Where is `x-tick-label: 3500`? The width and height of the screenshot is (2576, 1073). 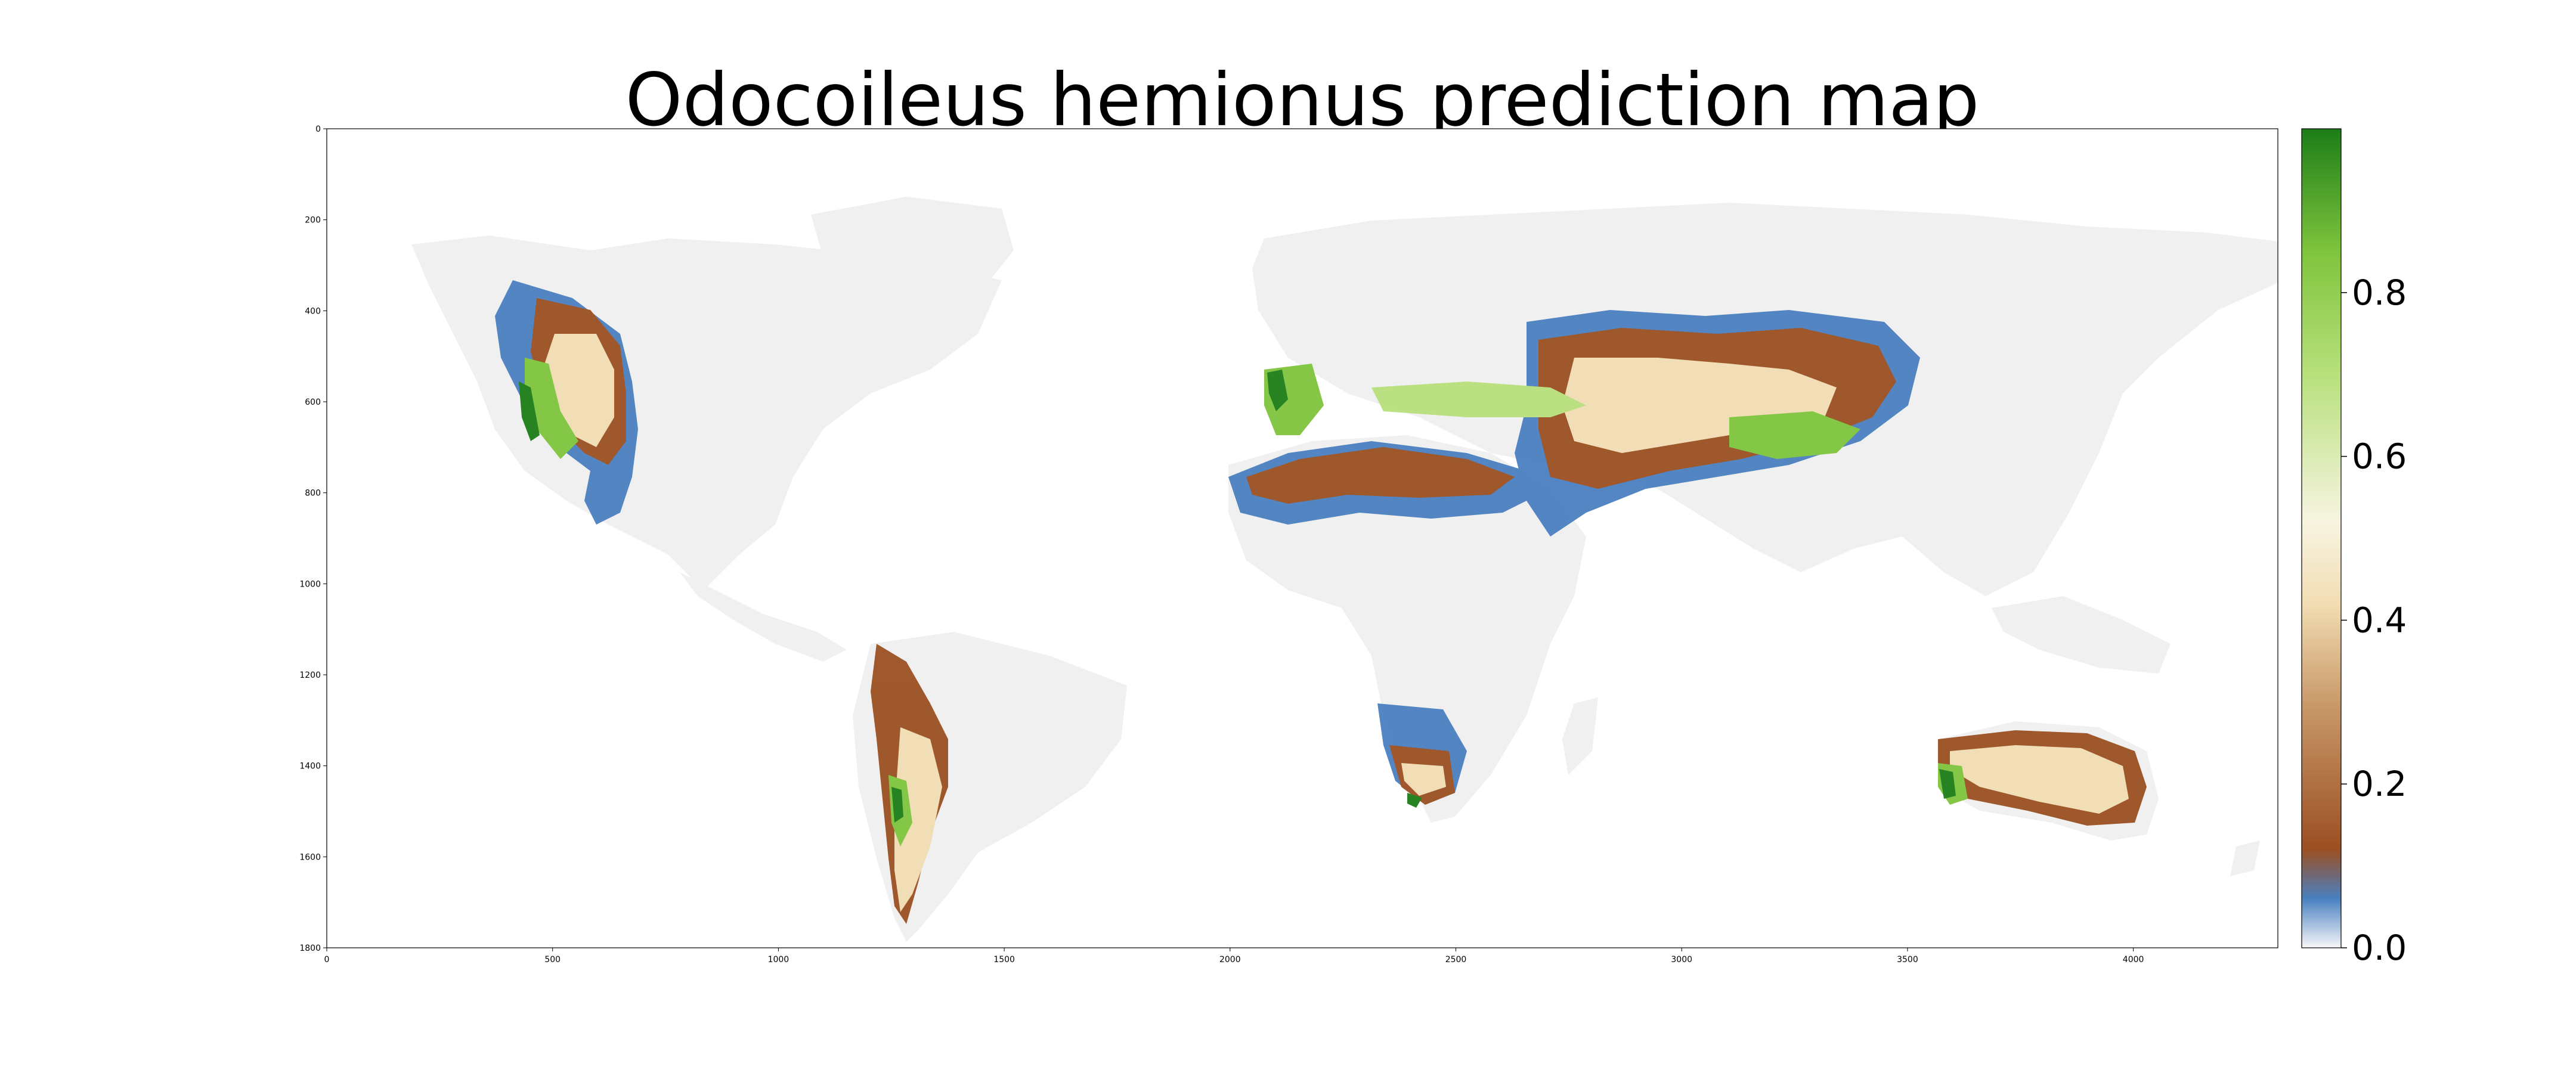
x-tick-label: 3500 is located at coordinates (1908, 960).